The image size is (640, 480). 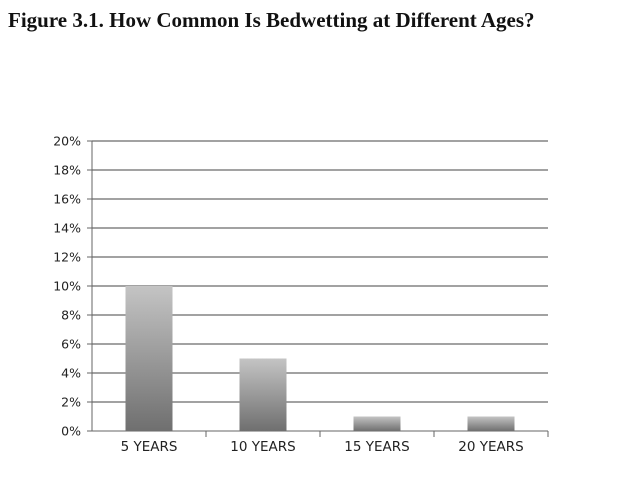 I want to click on x-category-labels: 5 YEARS 10 YEARS 15 YEARS 20 YEARS, so click(x=322, y=447).